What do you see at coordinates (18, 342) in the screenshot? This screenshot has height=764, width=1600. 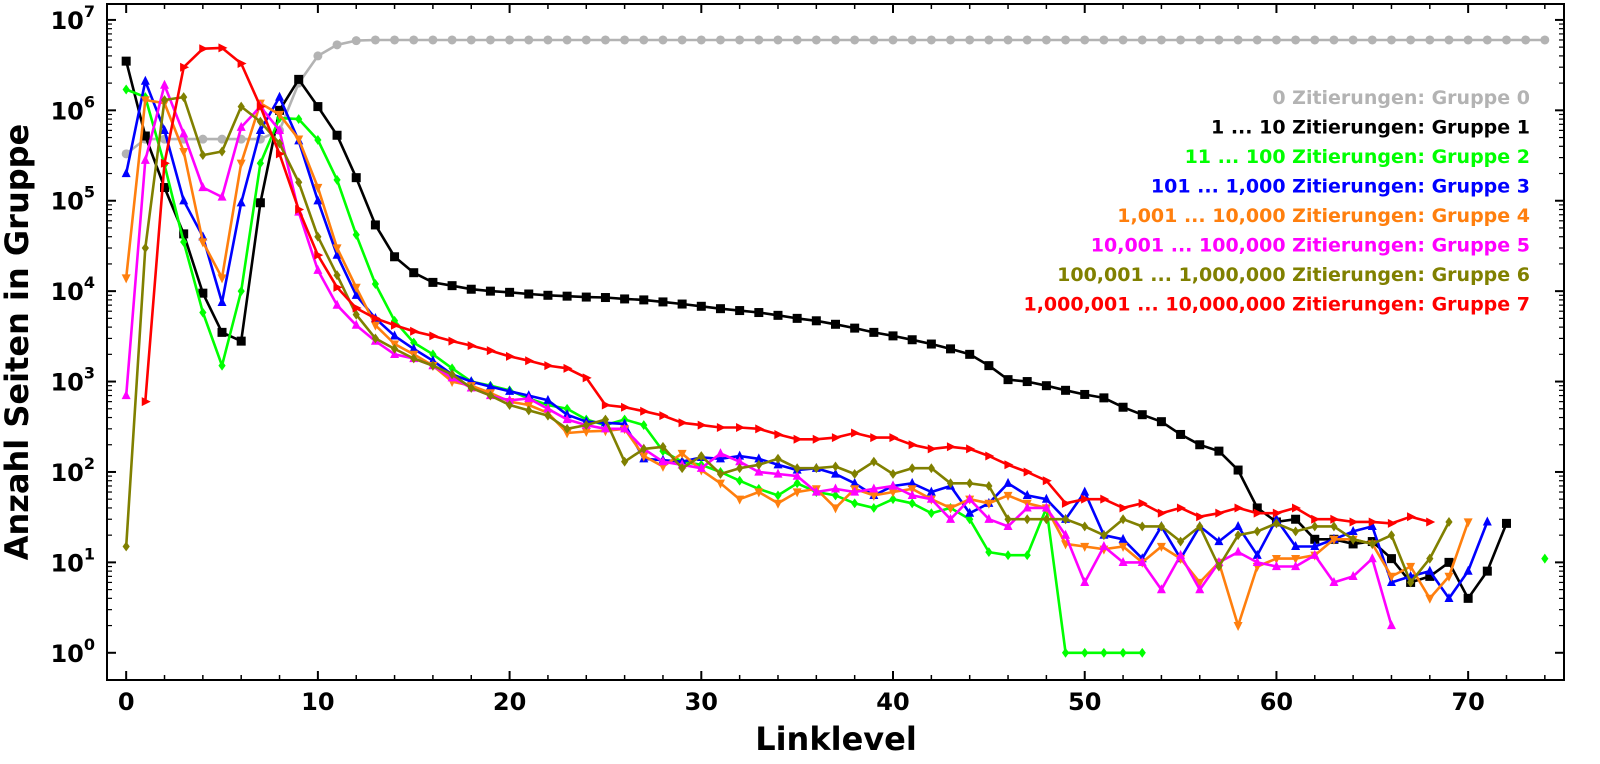 I see `y-axis-title: Anzahl Seiten in Gruppe` at bounding box center [18, 342].